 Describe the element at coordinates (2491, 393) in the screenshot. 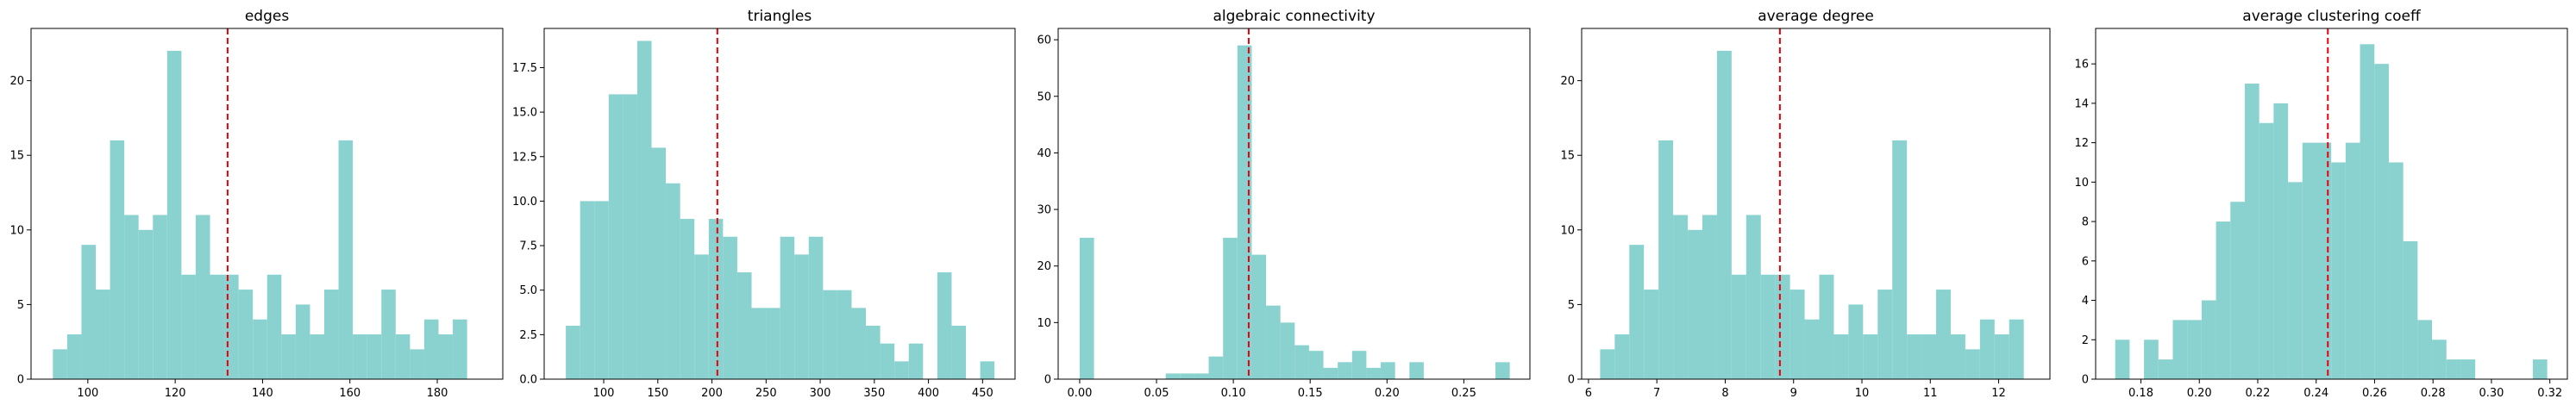

I see `x-tick-label: 0.30` at that location.